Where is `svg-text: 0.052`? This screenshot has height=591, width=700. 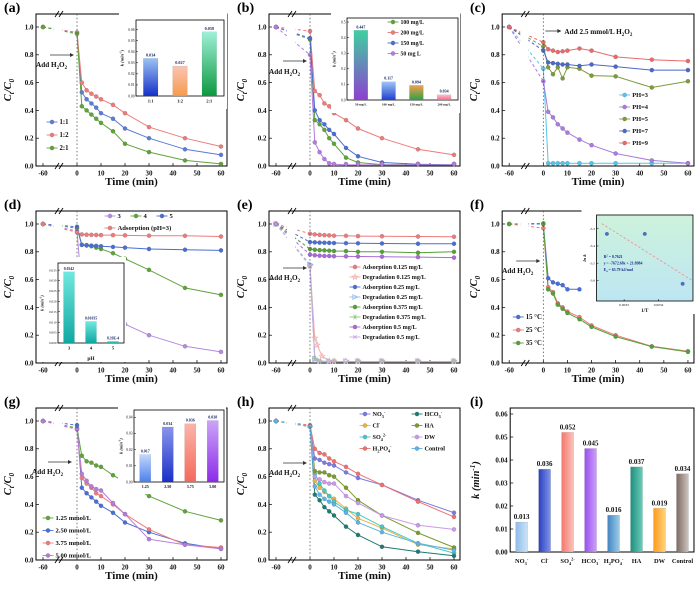 svg-text: 0.052 is located at coordinates (568, 427).